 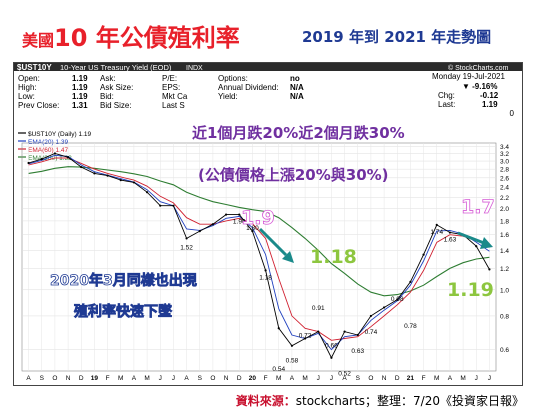 What do you see at coordinates (468, 76) in the screenshot?
I see `date-text: Monday 19-Jul-2021` at bounding box center [468, 76].